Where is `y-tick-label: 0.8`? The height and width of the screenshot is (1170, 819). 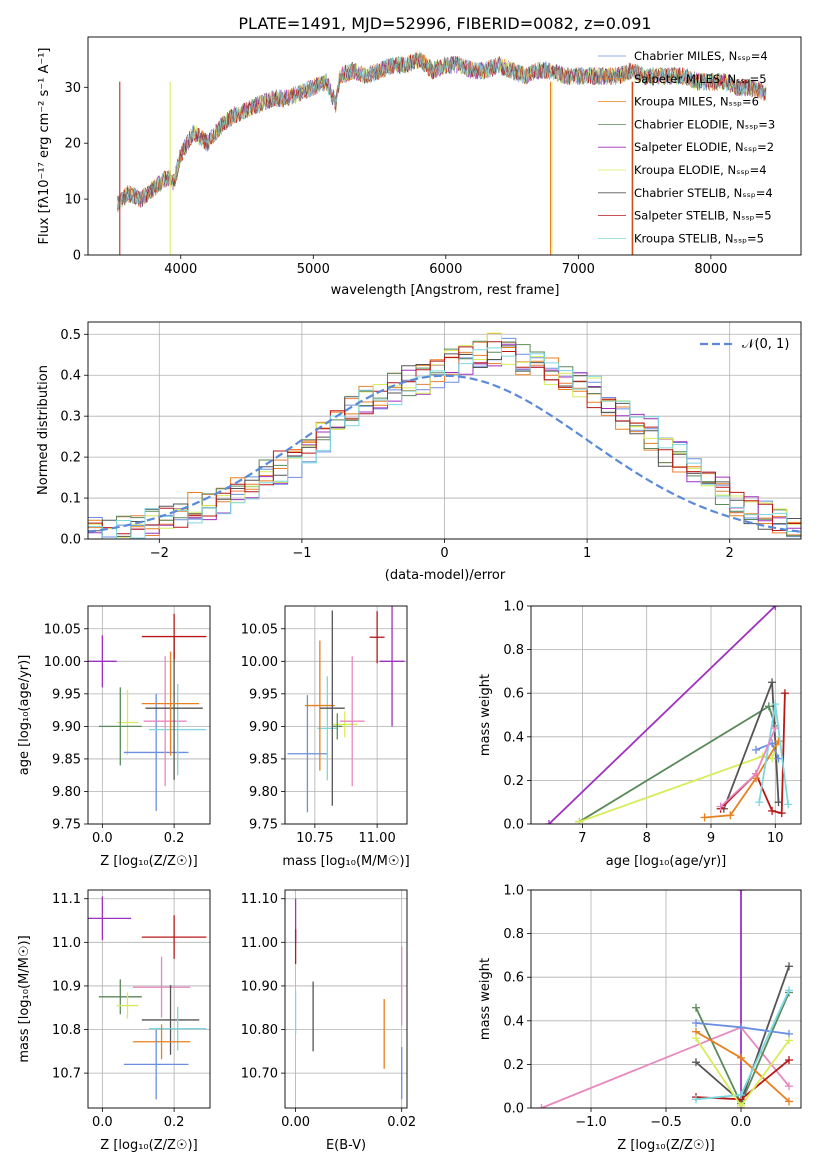 y-tick-label: 0.8 is located at coordinates (513, 934).